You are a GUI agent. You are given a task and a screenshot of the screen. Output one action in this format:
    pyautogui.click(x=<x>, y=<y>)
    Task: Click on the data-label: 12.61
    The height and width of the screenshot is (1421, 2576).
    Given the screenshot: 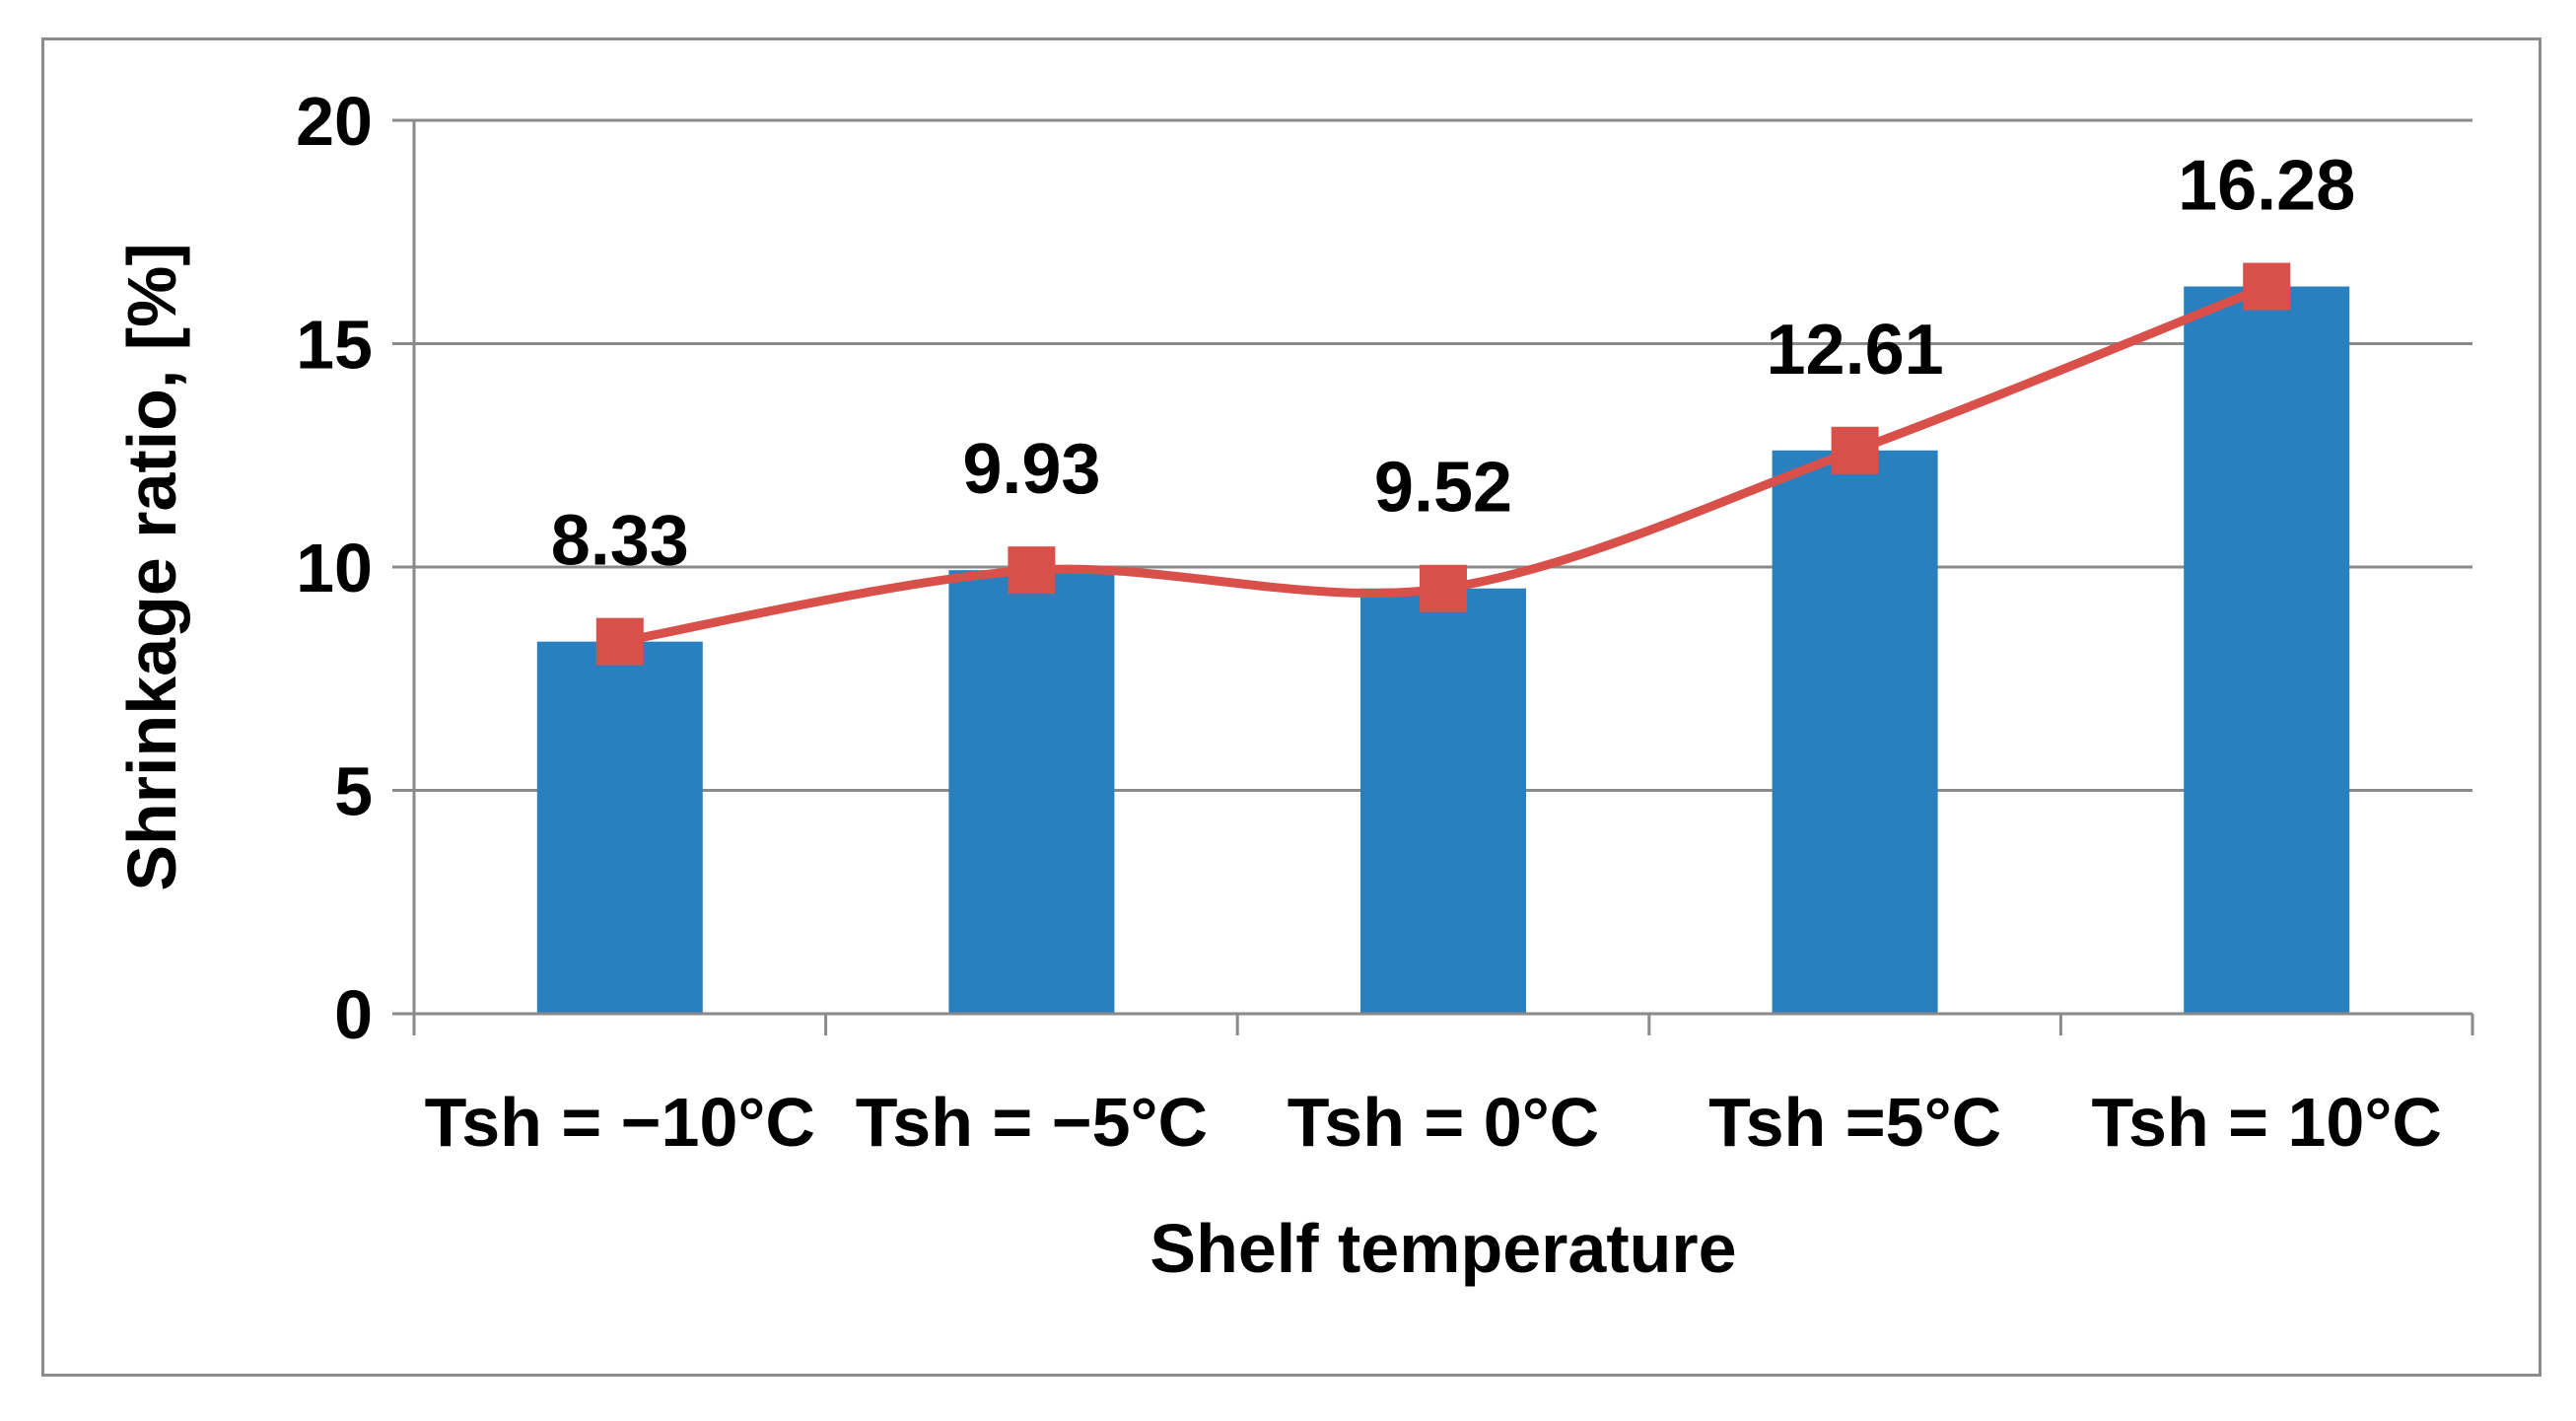 What is the action you would take?
    pyautogui.click(x=1855, y=350)
    